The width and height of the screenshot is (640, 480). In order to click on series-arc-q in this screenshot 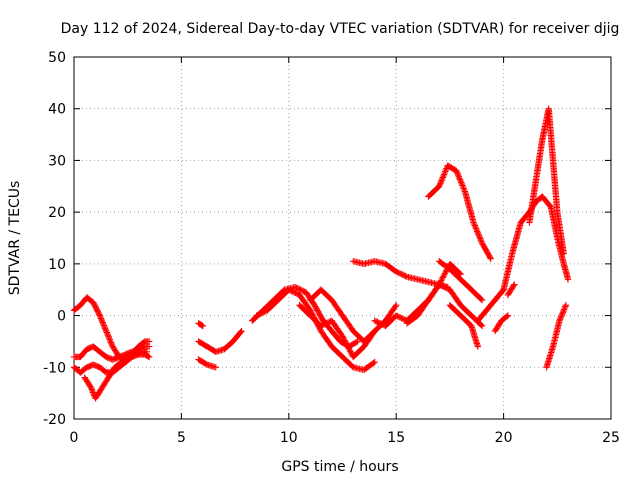, I will do `click(464, 326)`.